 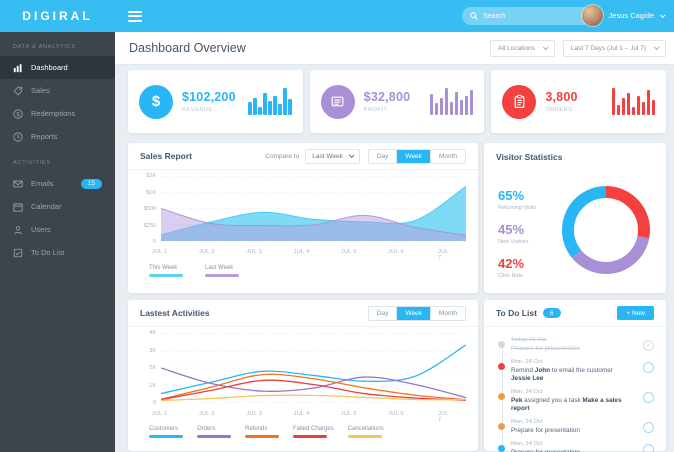 What do you see at coordinates (474, 16) in the screenshot?
I see `search-icon` at bounding box center [474, 16].